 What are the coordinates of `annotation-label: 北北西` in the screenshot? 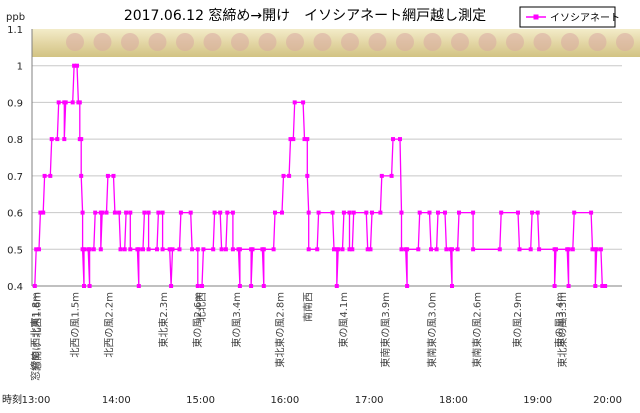 It's located at (202, 307).